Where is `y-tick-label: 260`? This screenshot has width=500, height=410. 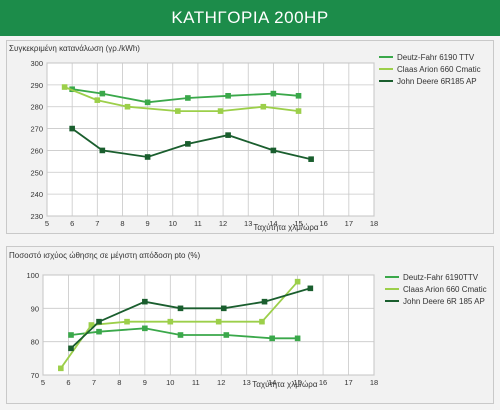 y-tick-label: 260 is located at coordinates (36, 150).